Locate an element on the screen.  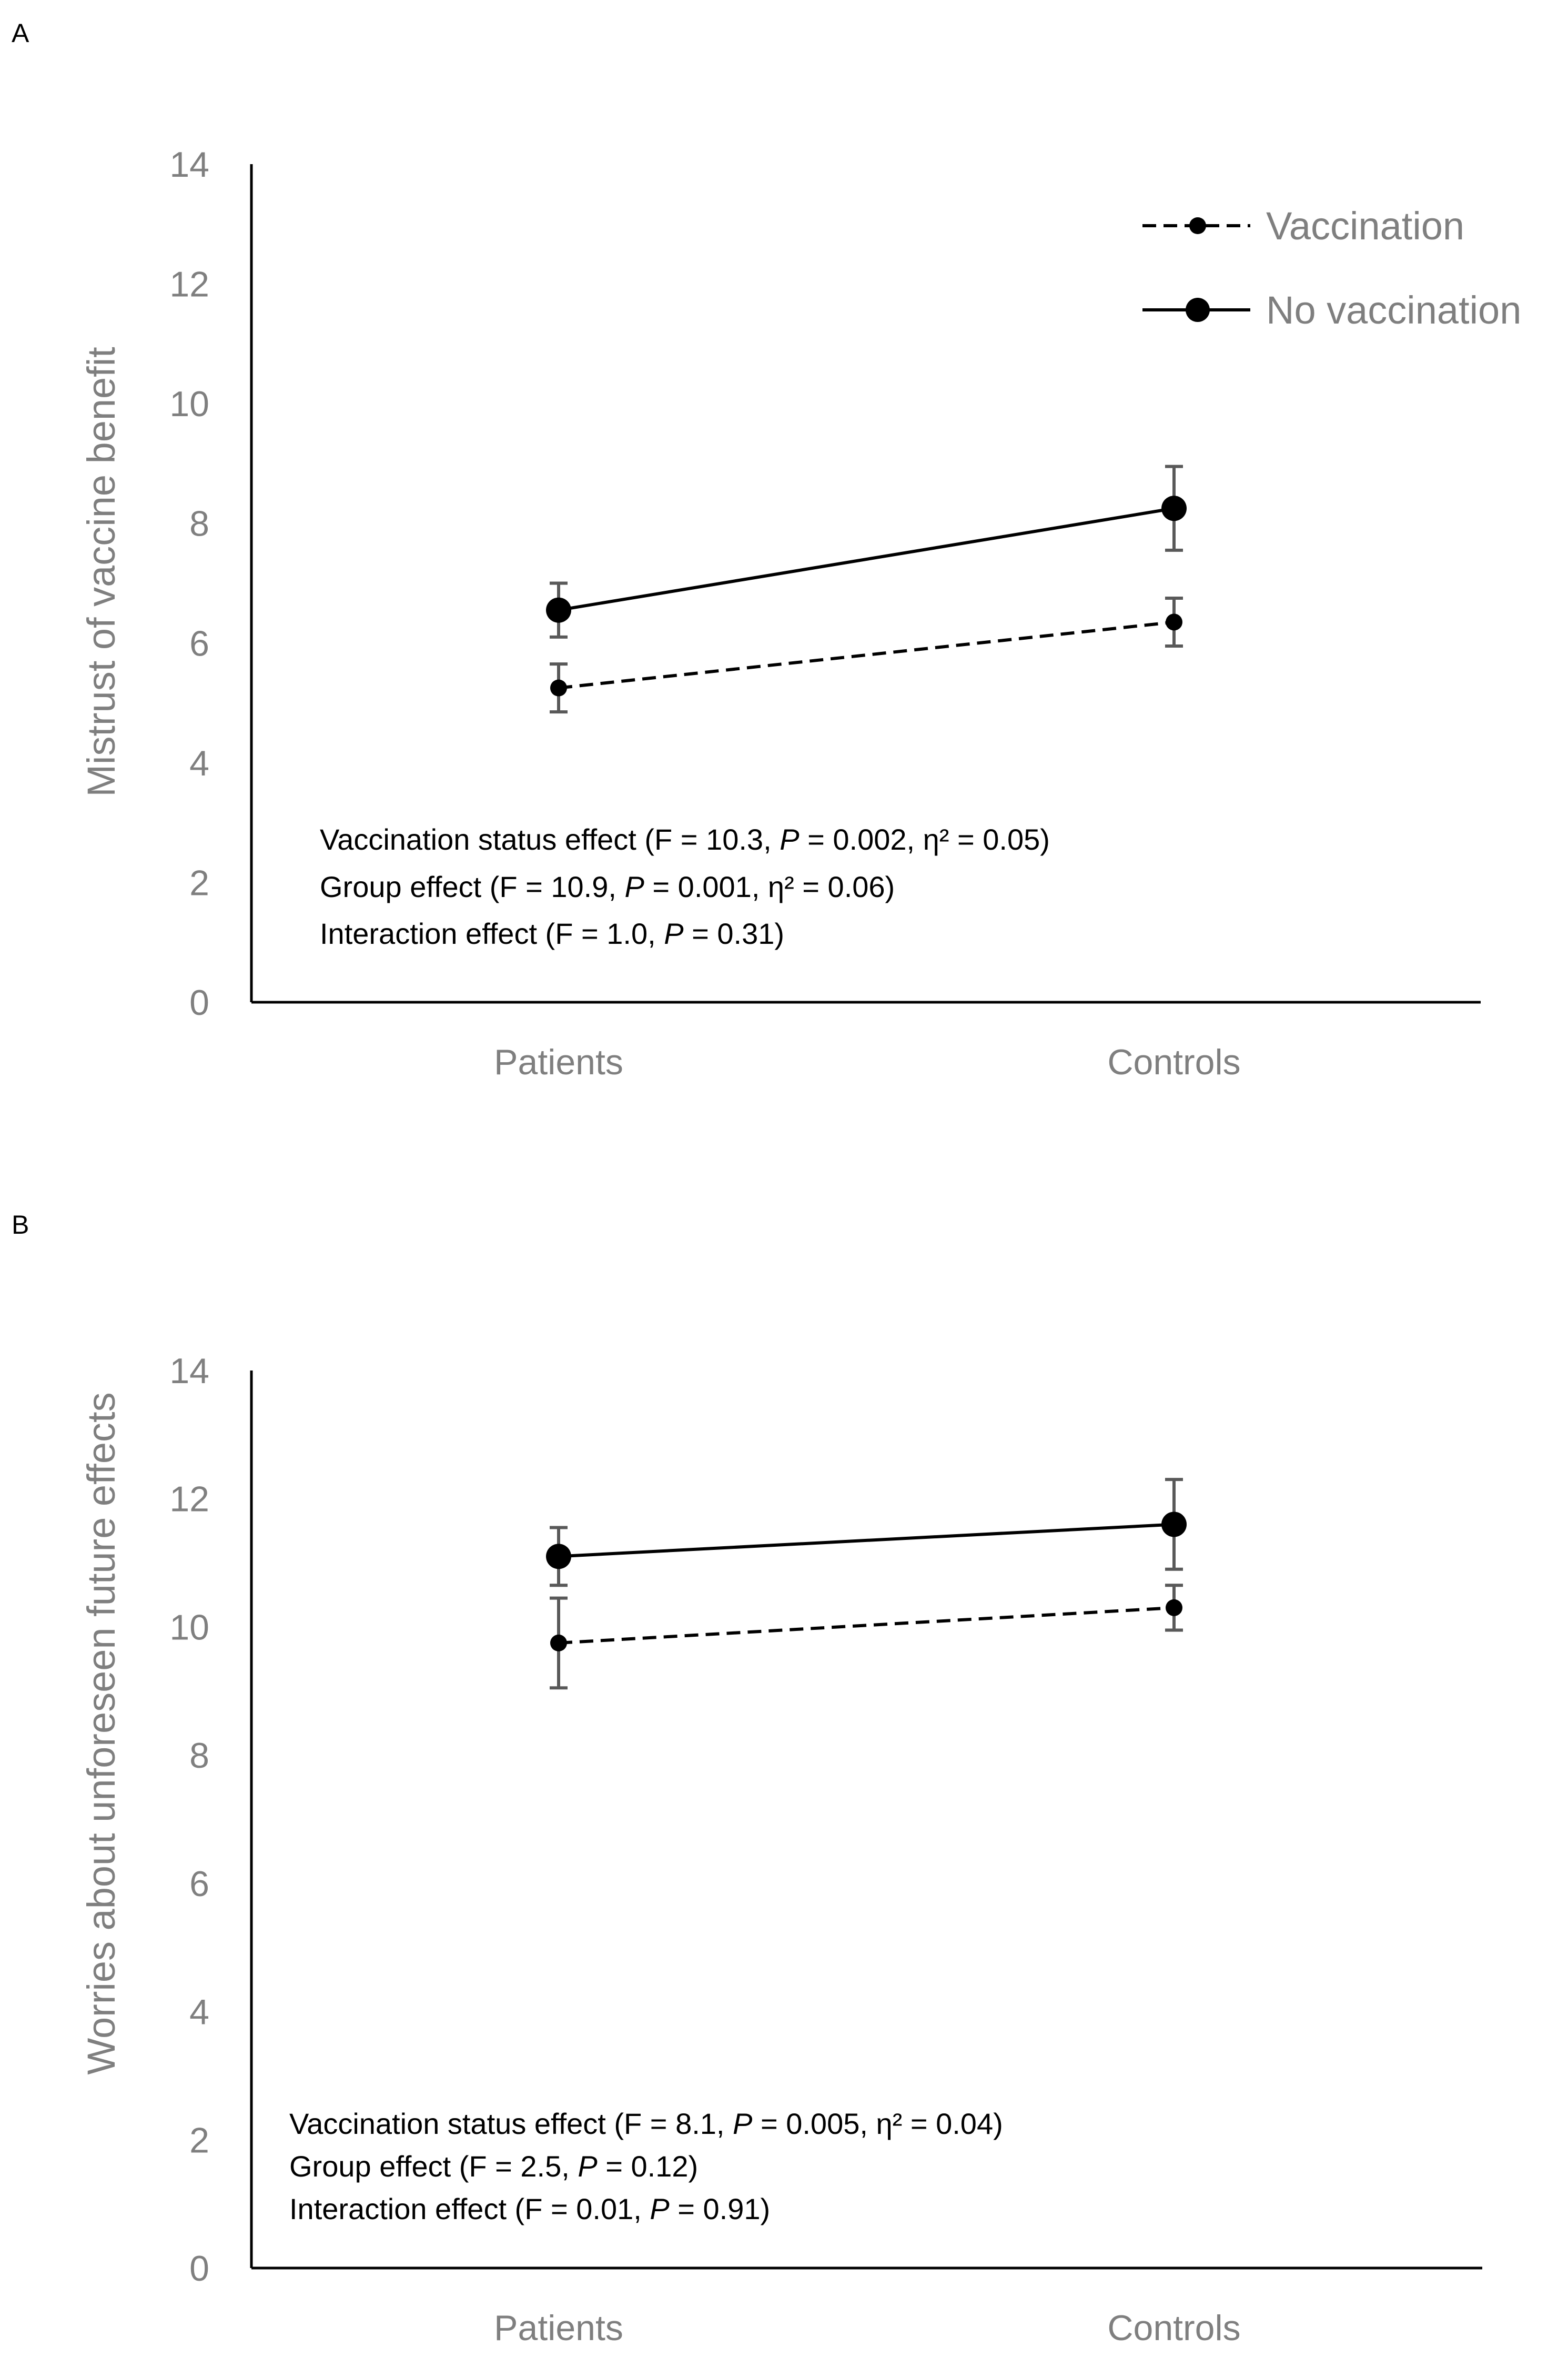
panel-a-annotation-2-text: Group effect (F = 10.9, is located at coordinates (473, 886).